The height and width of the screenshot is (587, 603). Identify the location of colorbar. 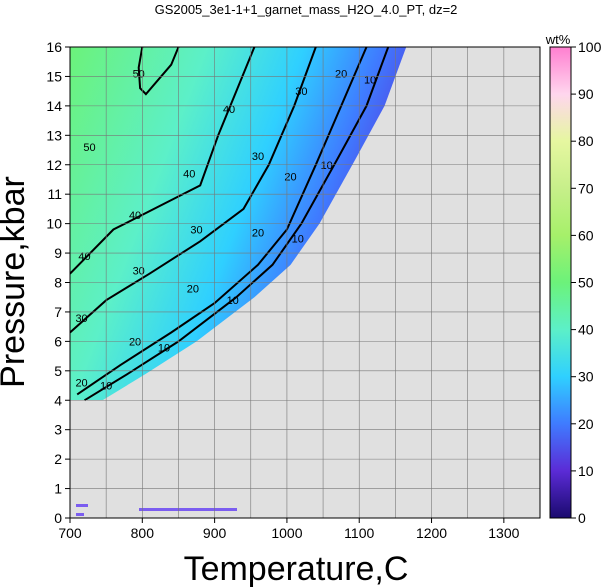
(560, 282).